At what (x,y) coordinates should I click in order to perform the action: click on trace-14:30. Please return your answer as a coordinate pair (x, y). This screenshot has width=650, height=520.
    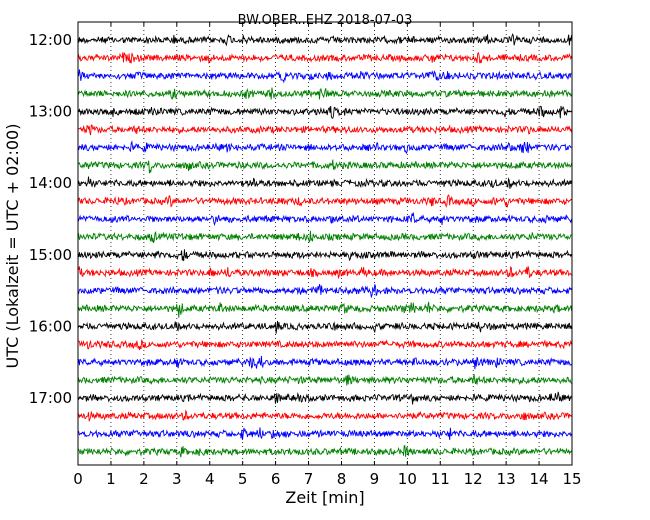
    Looking at the image, I should click on (324, 219).